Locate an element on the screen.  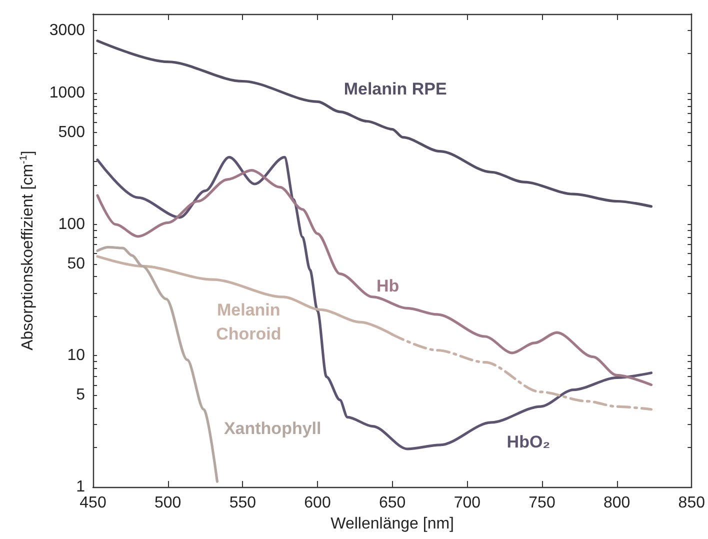
y-tick-label: 1000 is located at coordinates (67, 93).